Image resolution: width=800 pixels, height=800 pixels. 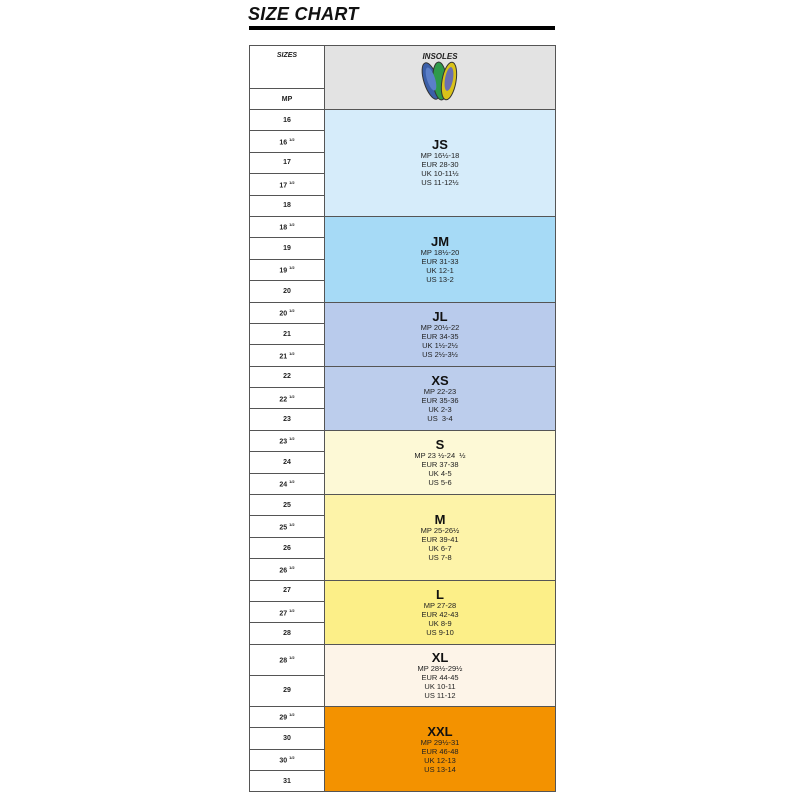 I want to click on insole-size-jm: JM MP 18½-20 EUR 31-33 UK 12-1 US 13-2, so click(x=440, y=259).